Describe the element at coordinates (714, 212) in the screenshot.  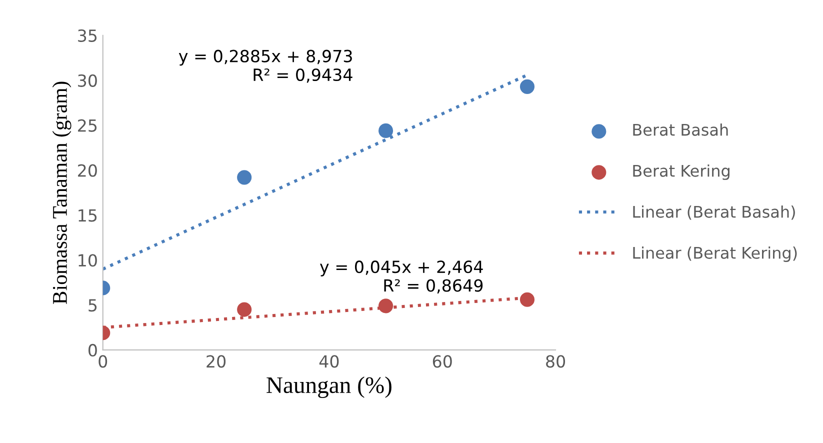
I see `legend-label: Linear (Berat Basah)` at that location.